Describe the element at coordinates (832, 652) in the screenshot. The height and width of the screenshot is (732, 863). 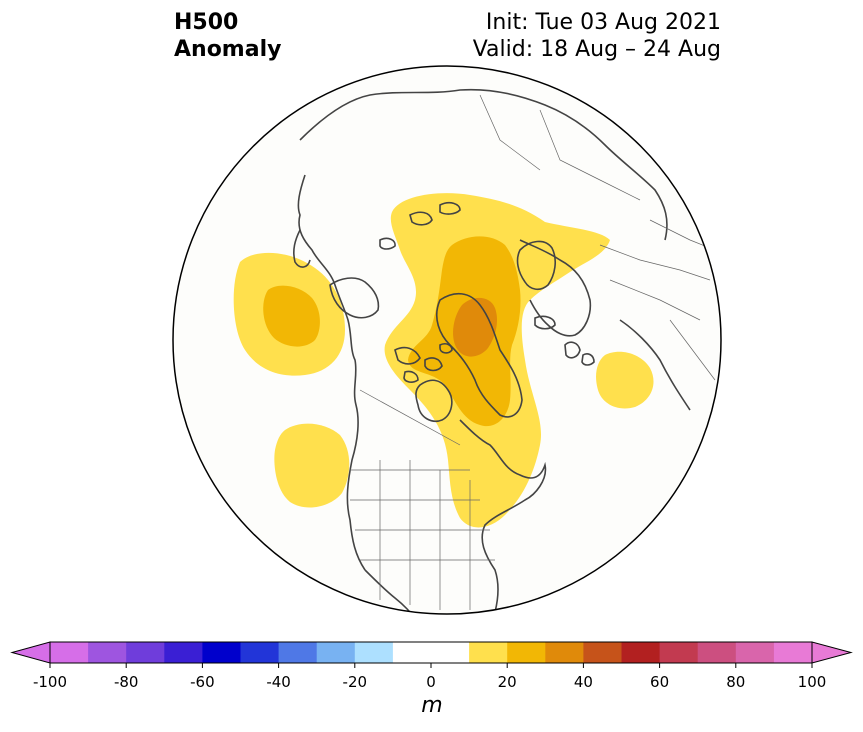
I see `colorbar-extend-over` at that location.